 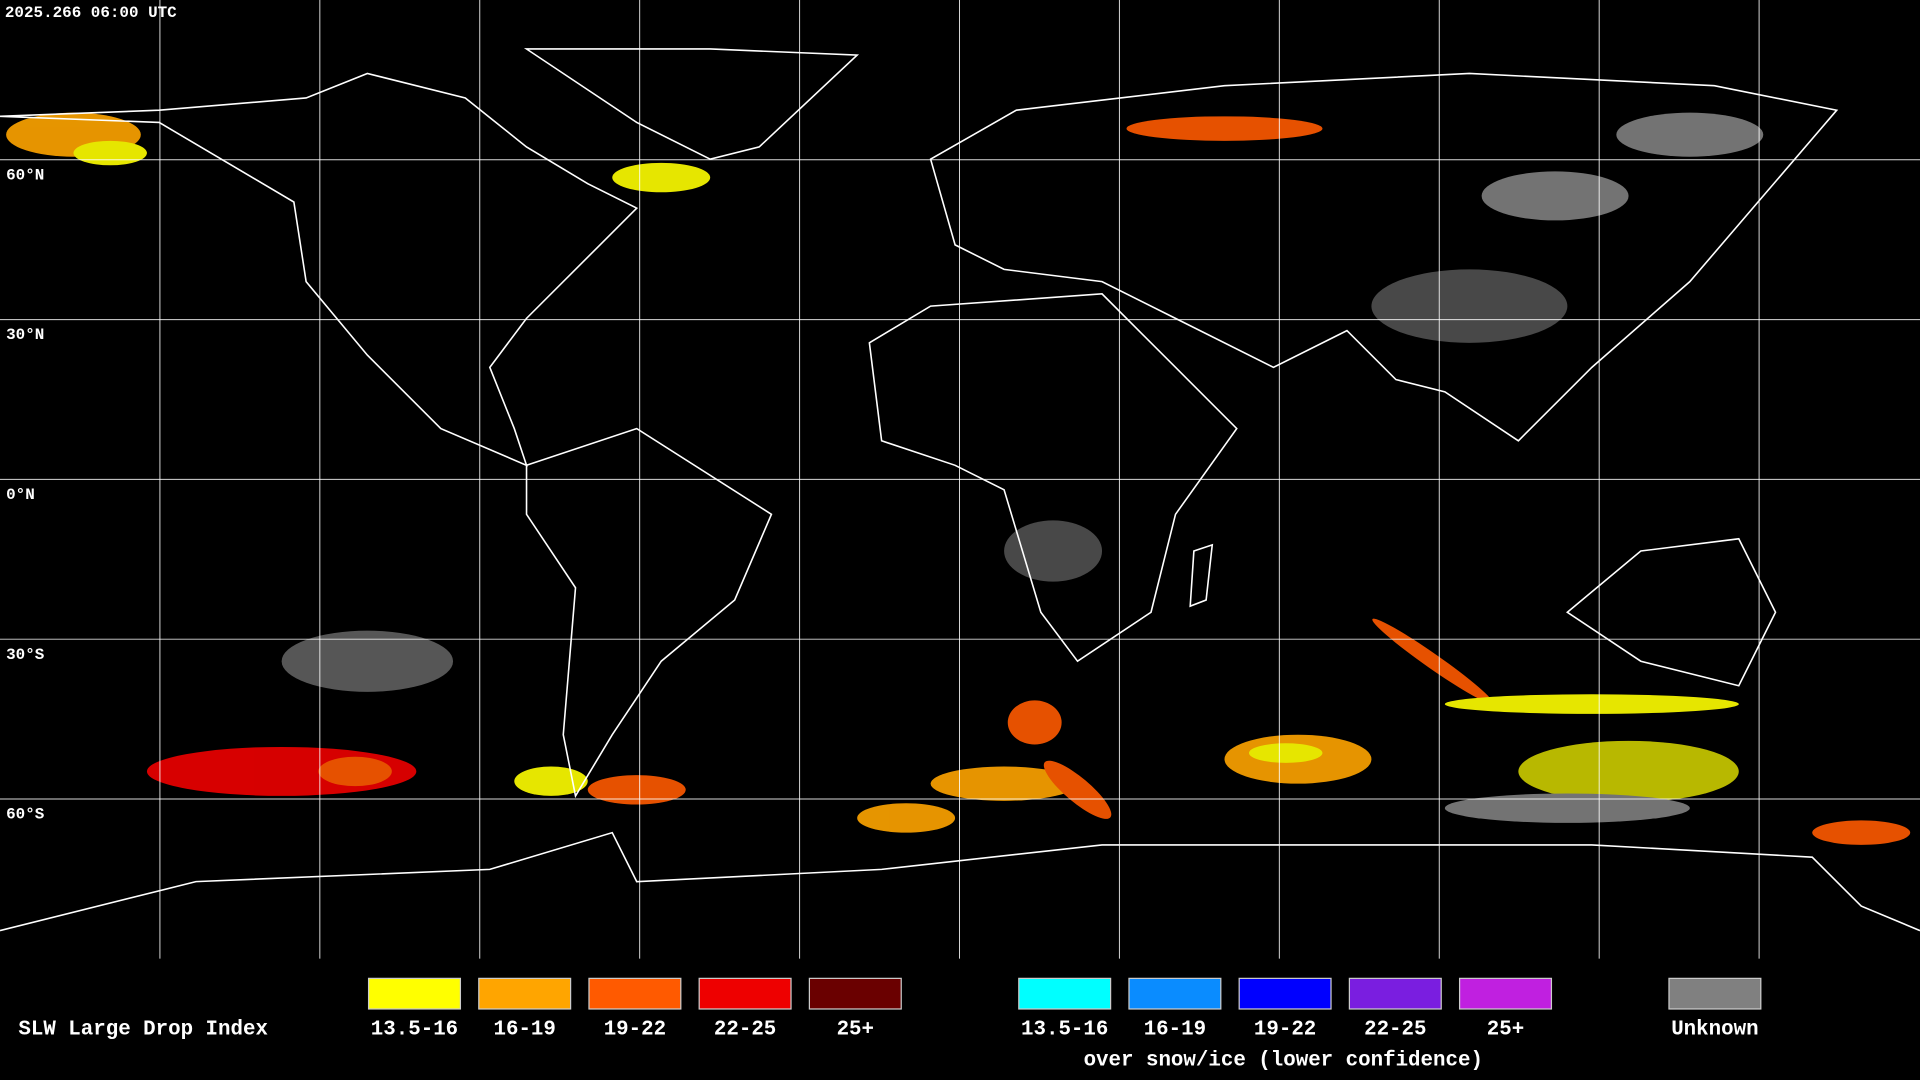 I want to click on legend-label: Unknown, so click(x=1714, y=1030).